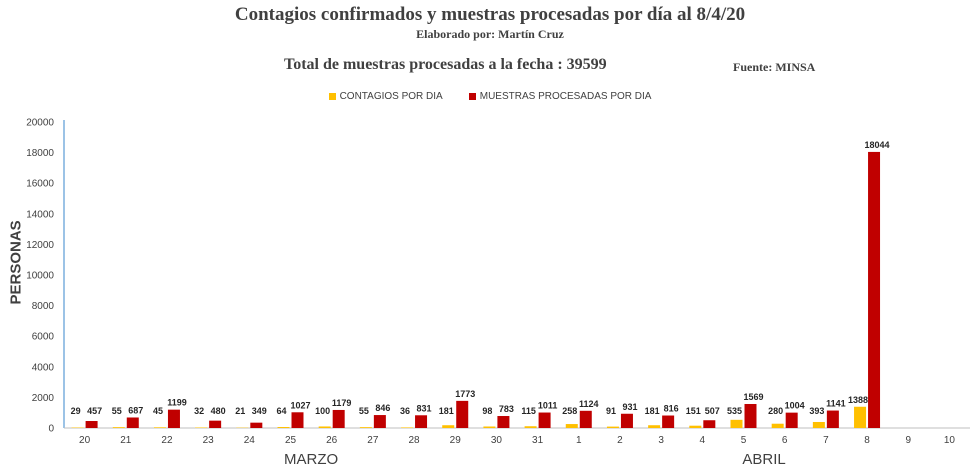 This screenshot has width=980, height=472. I want to click on x-tick-label: 21, so click(126, 440).